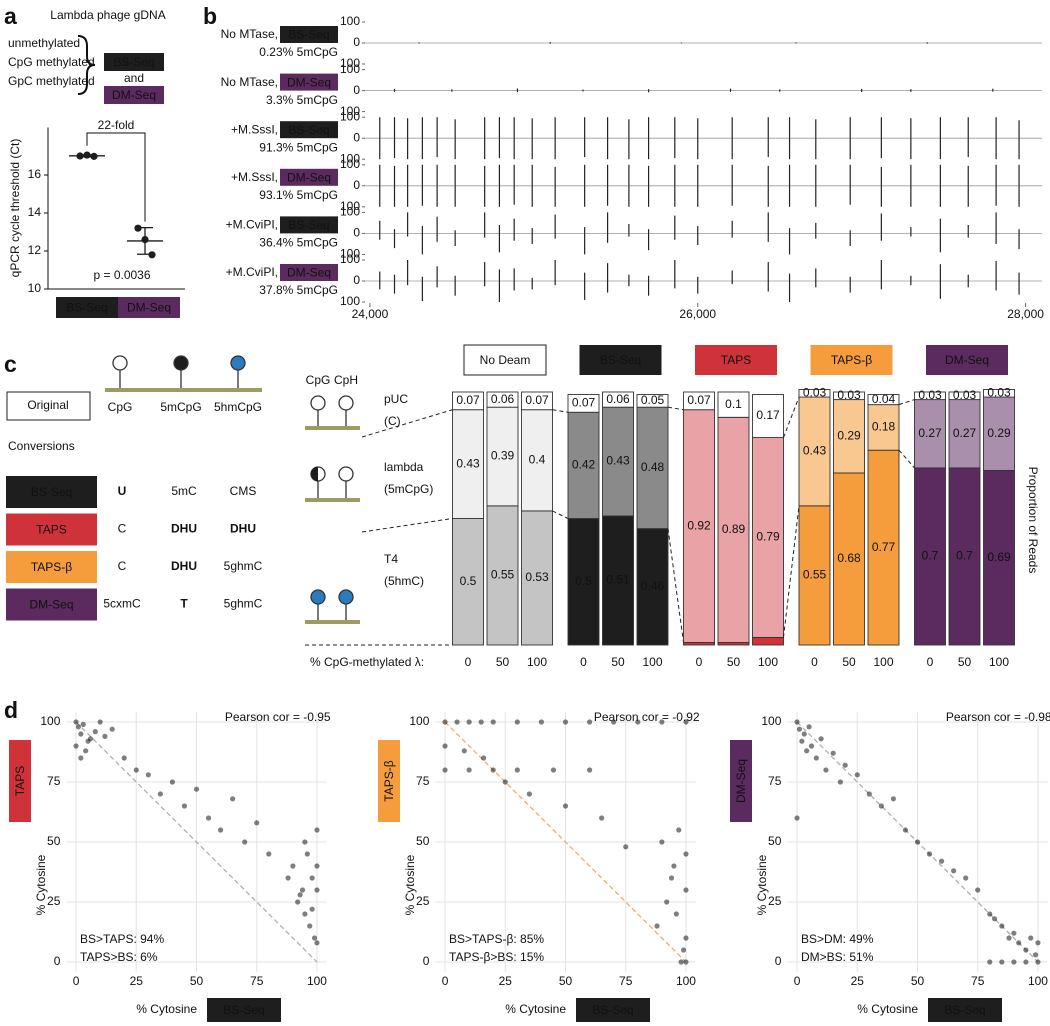  Describe the element at coordinates (699, 525) in the screenshot. I see `value-label: 0.92` at that location.